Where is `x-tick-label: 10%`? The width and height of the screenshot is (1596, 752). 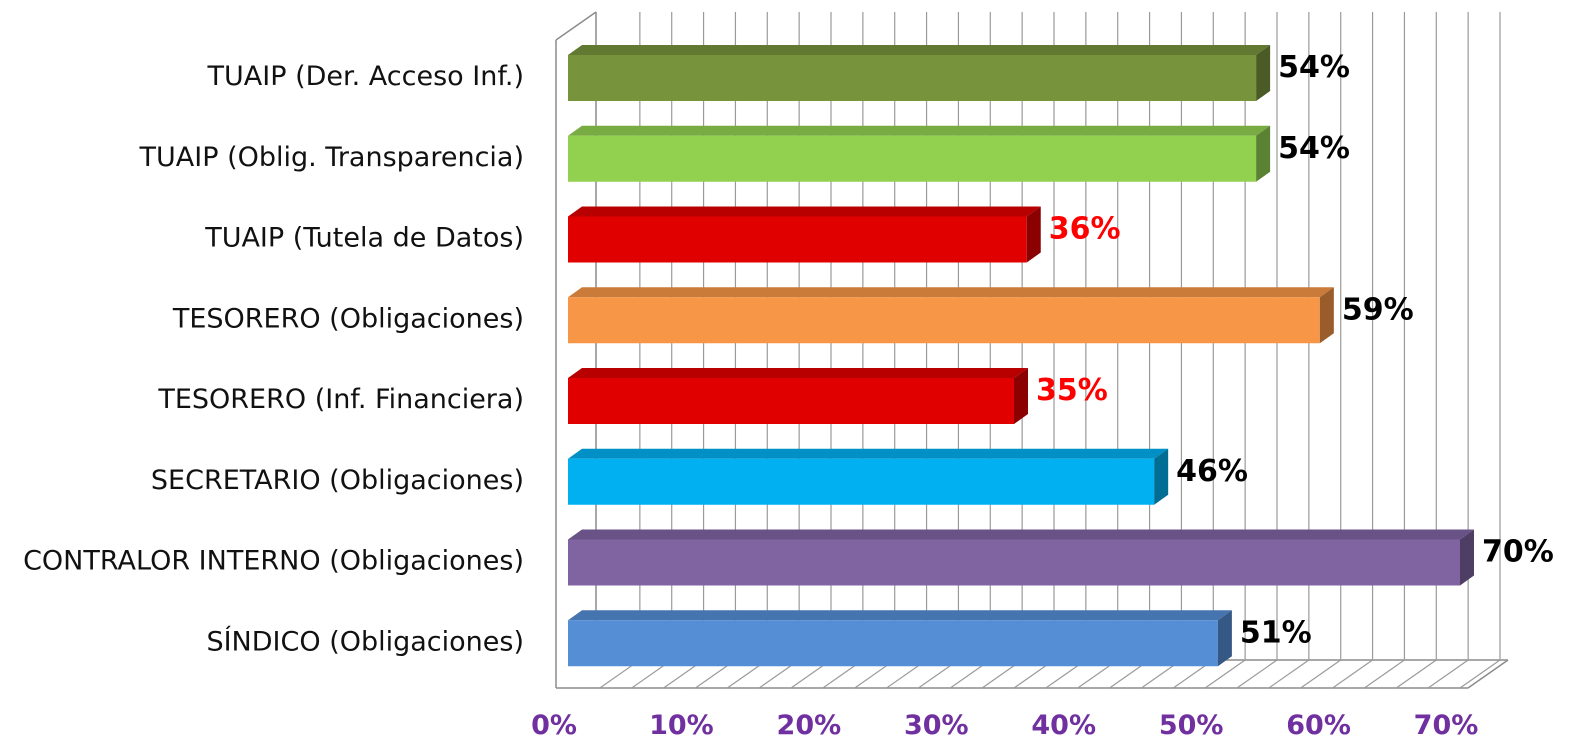
x-tick-label: 10% is located at coordinates (681, 725).